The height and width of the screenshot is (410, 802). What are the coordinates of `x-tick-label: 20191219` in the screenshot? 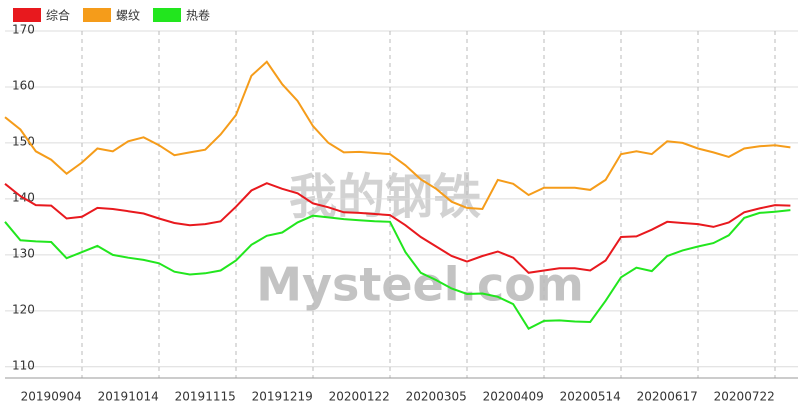 It's located at (282, 397).